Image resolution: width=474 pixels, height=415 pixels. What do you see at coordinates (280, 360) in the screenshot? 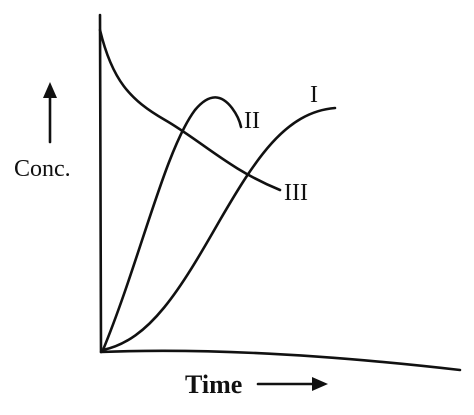
I see `x-axis` at bounding box center [280, 360].